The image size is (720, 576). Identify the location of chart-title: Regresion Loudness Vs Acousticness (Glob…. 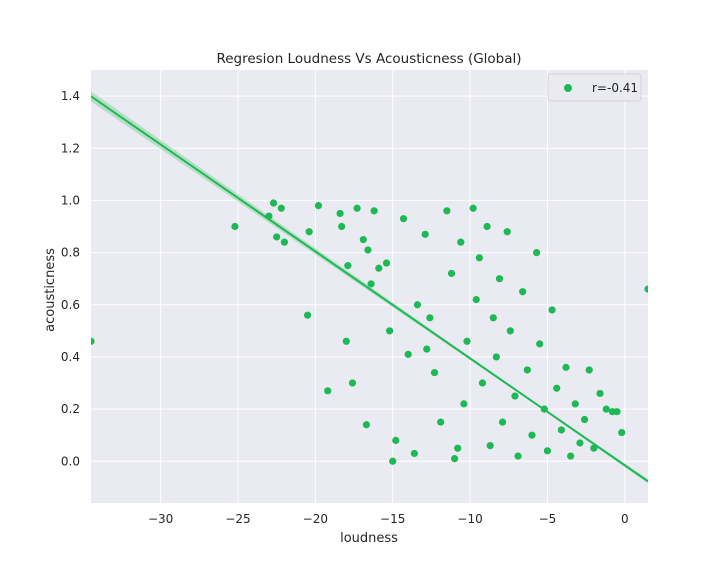
(368, 59).